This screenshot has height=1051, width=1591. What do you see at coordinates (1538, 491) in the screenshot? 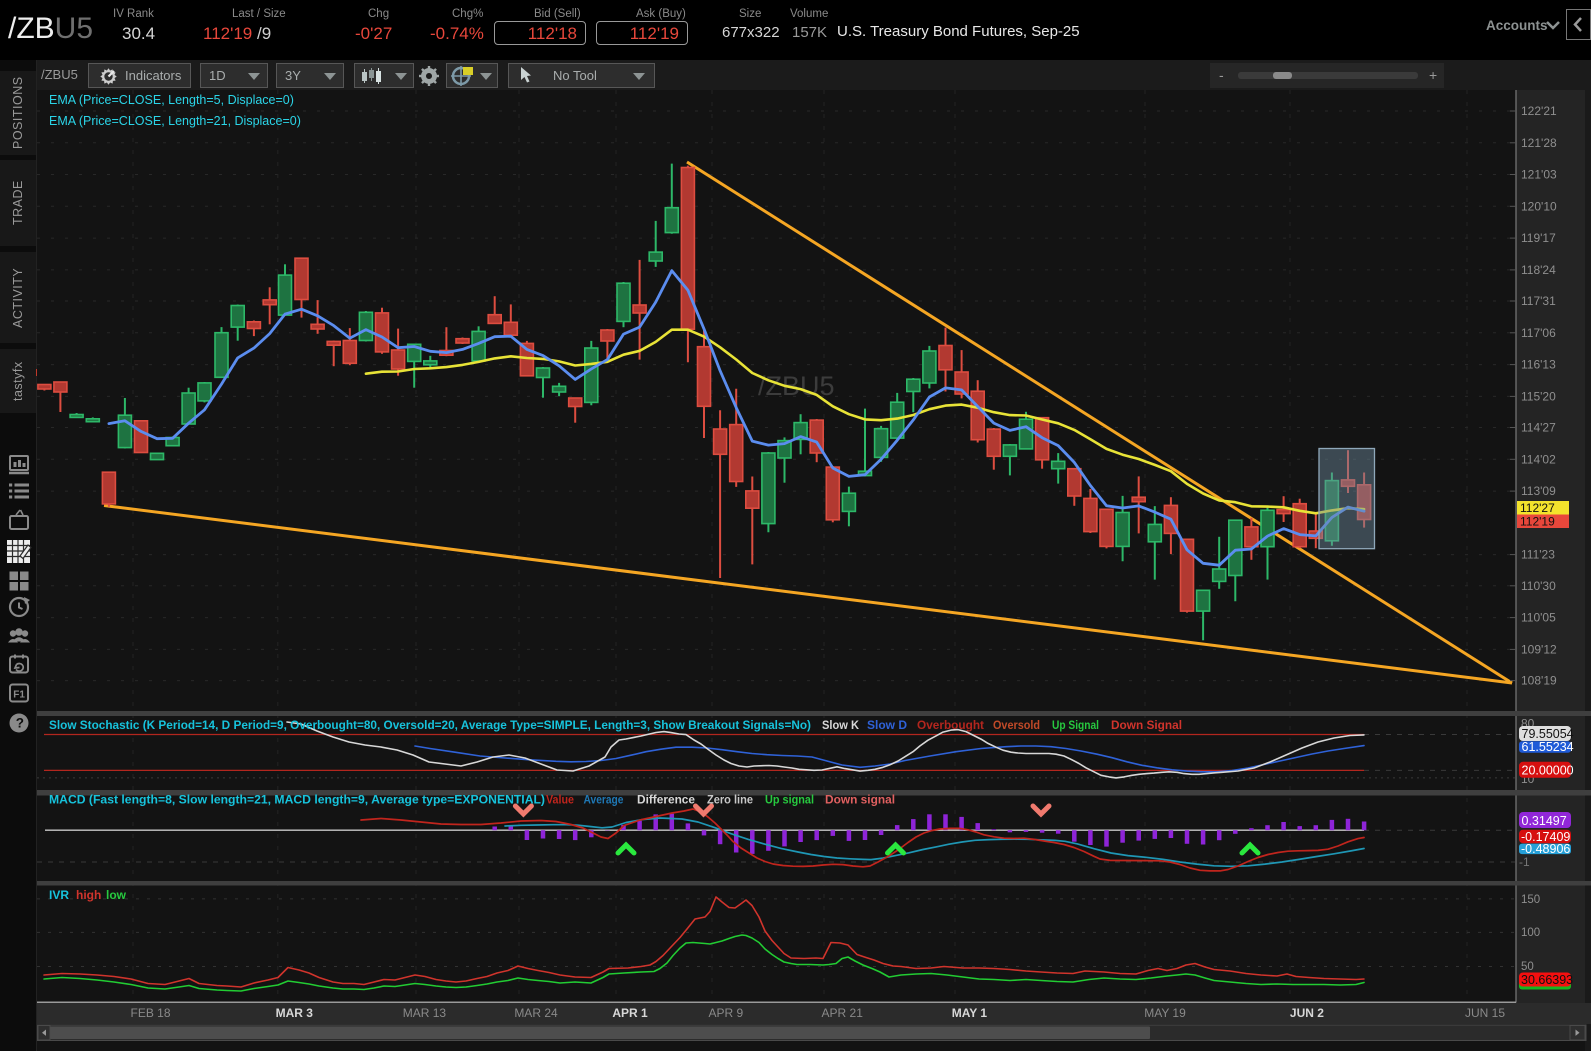
I see `svg-text: 113'09` at bounding box center [1538, 491].